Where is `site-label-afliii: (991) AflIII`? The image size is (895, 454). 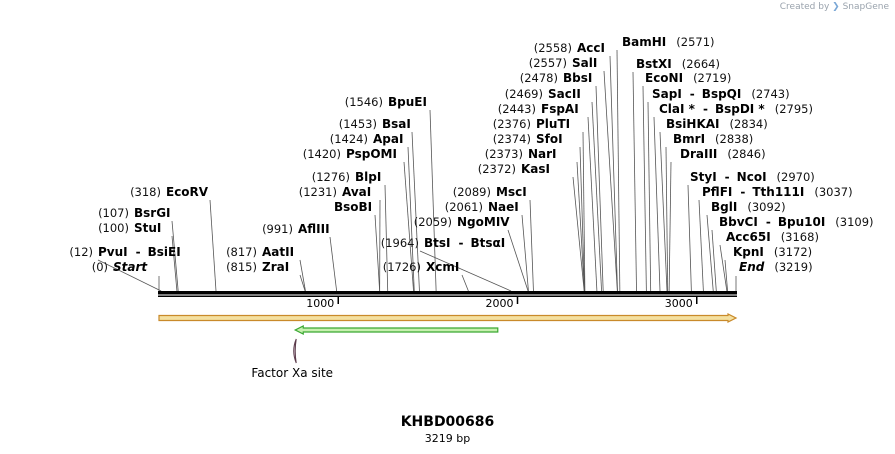
site-label-afliii: (991) AflIII is located at coordinates (296, 229).